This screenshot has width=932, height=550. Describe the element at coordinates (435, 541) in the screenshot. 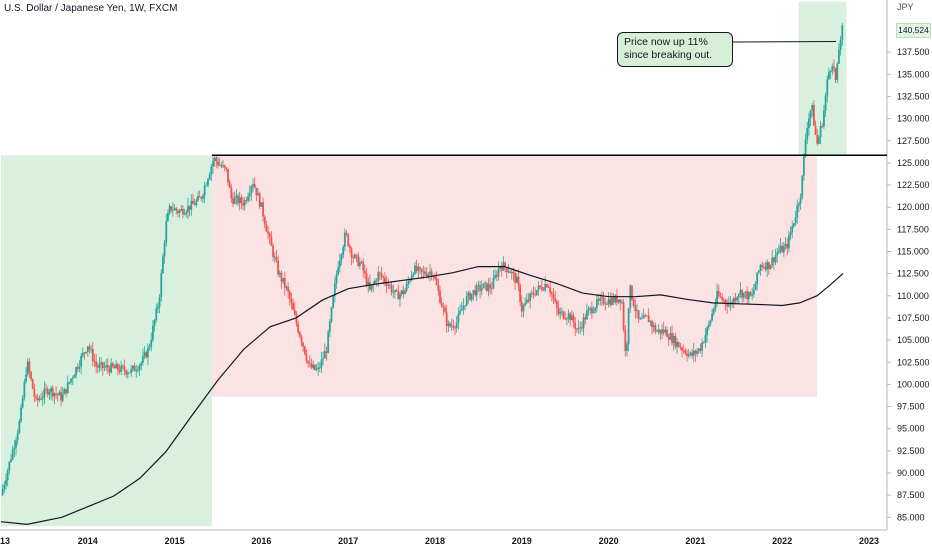

I see `x-tick-label: 2018` at that location.